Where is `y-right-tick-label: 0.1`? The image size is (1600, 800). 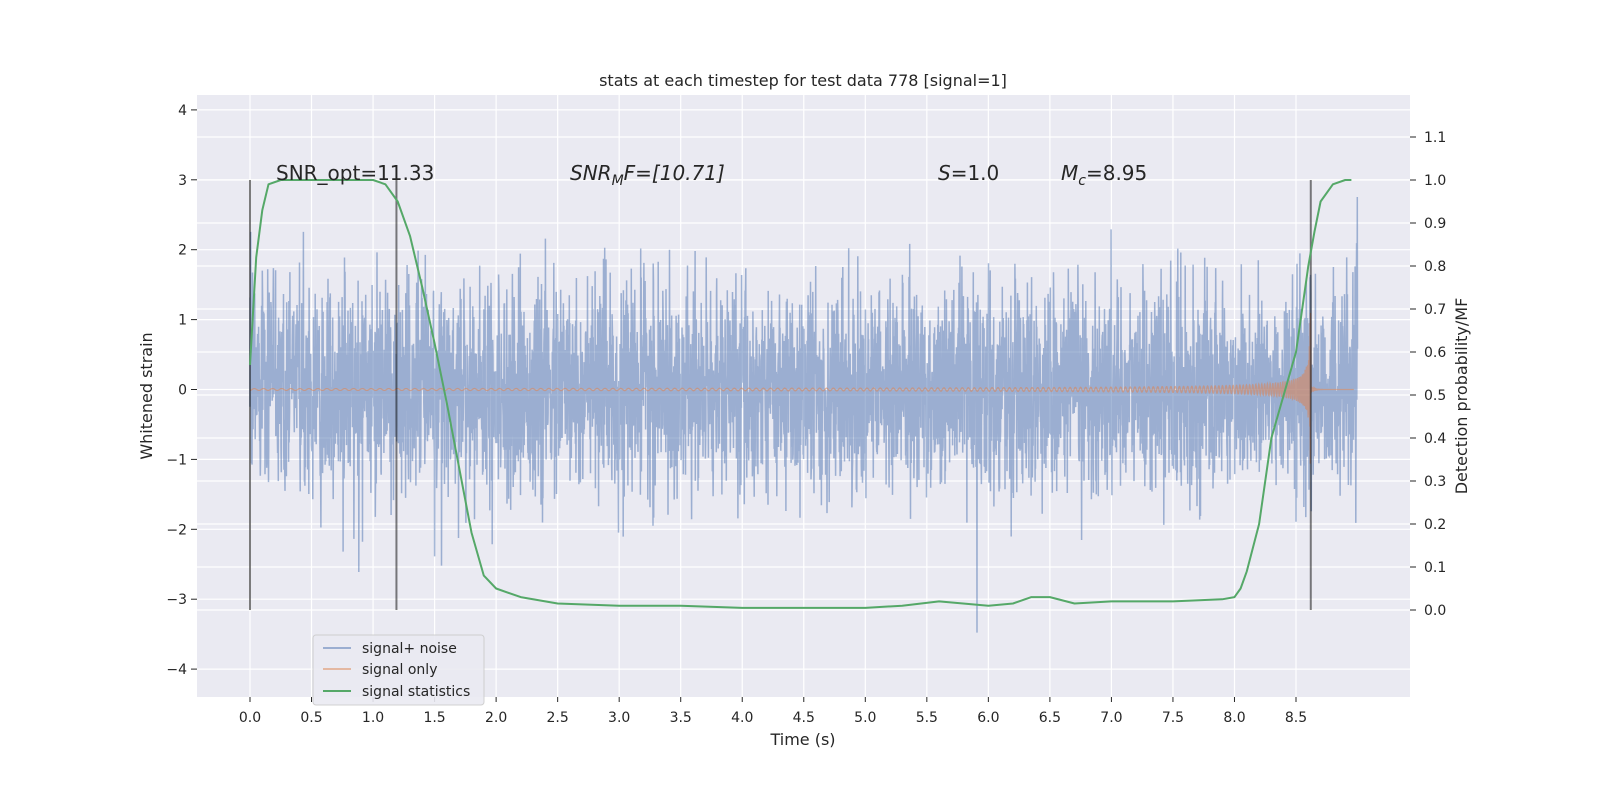
y-right-tick-label: 0.1 is located at coordinates (1435, 568).